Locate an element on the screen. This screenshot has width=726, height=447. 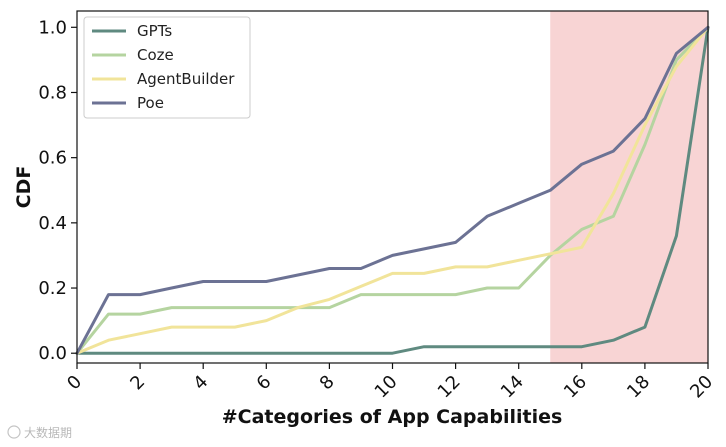
x-tick-label: 8 is located at coordinates (327, 382).